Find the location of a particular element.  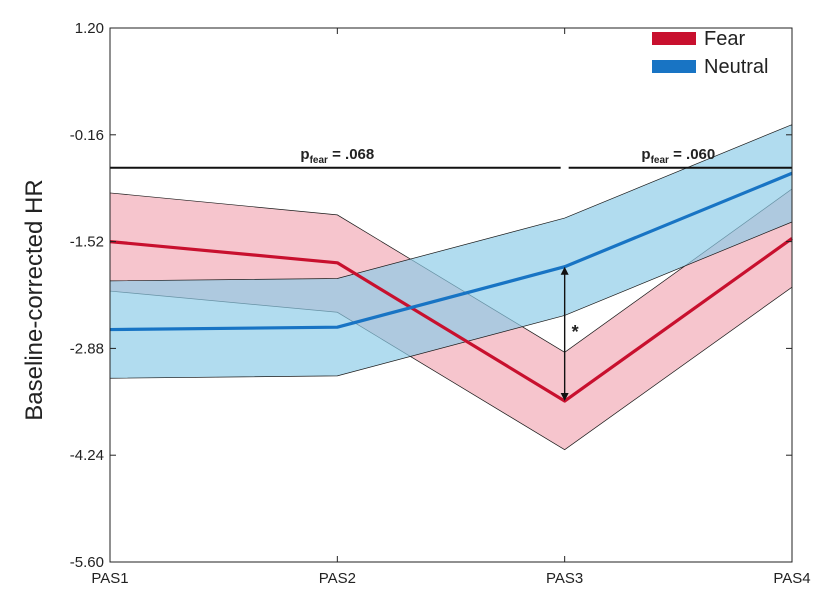

x-tick-label: PAS4 is located at coordinates (791, 578).